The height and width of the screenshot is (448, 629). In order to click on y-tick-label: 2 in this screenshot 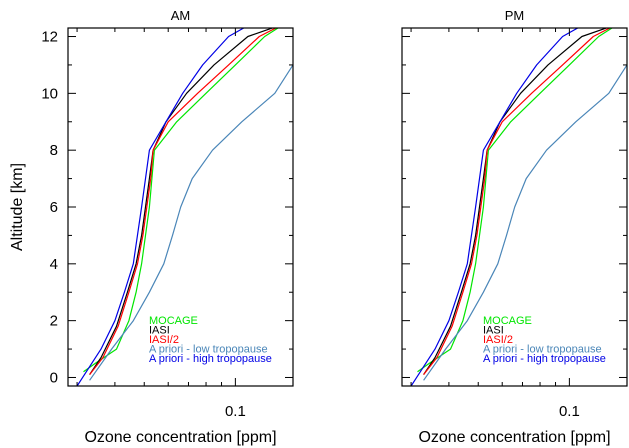, I will do `click(54, 321)`.